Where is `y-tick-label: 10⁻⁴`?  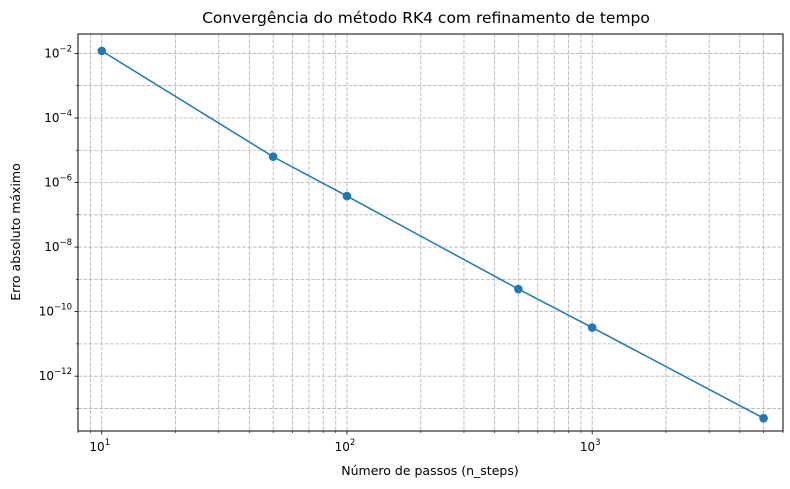
y-tick-label: 10⁻⁴ is located at coordinates (58, 117).